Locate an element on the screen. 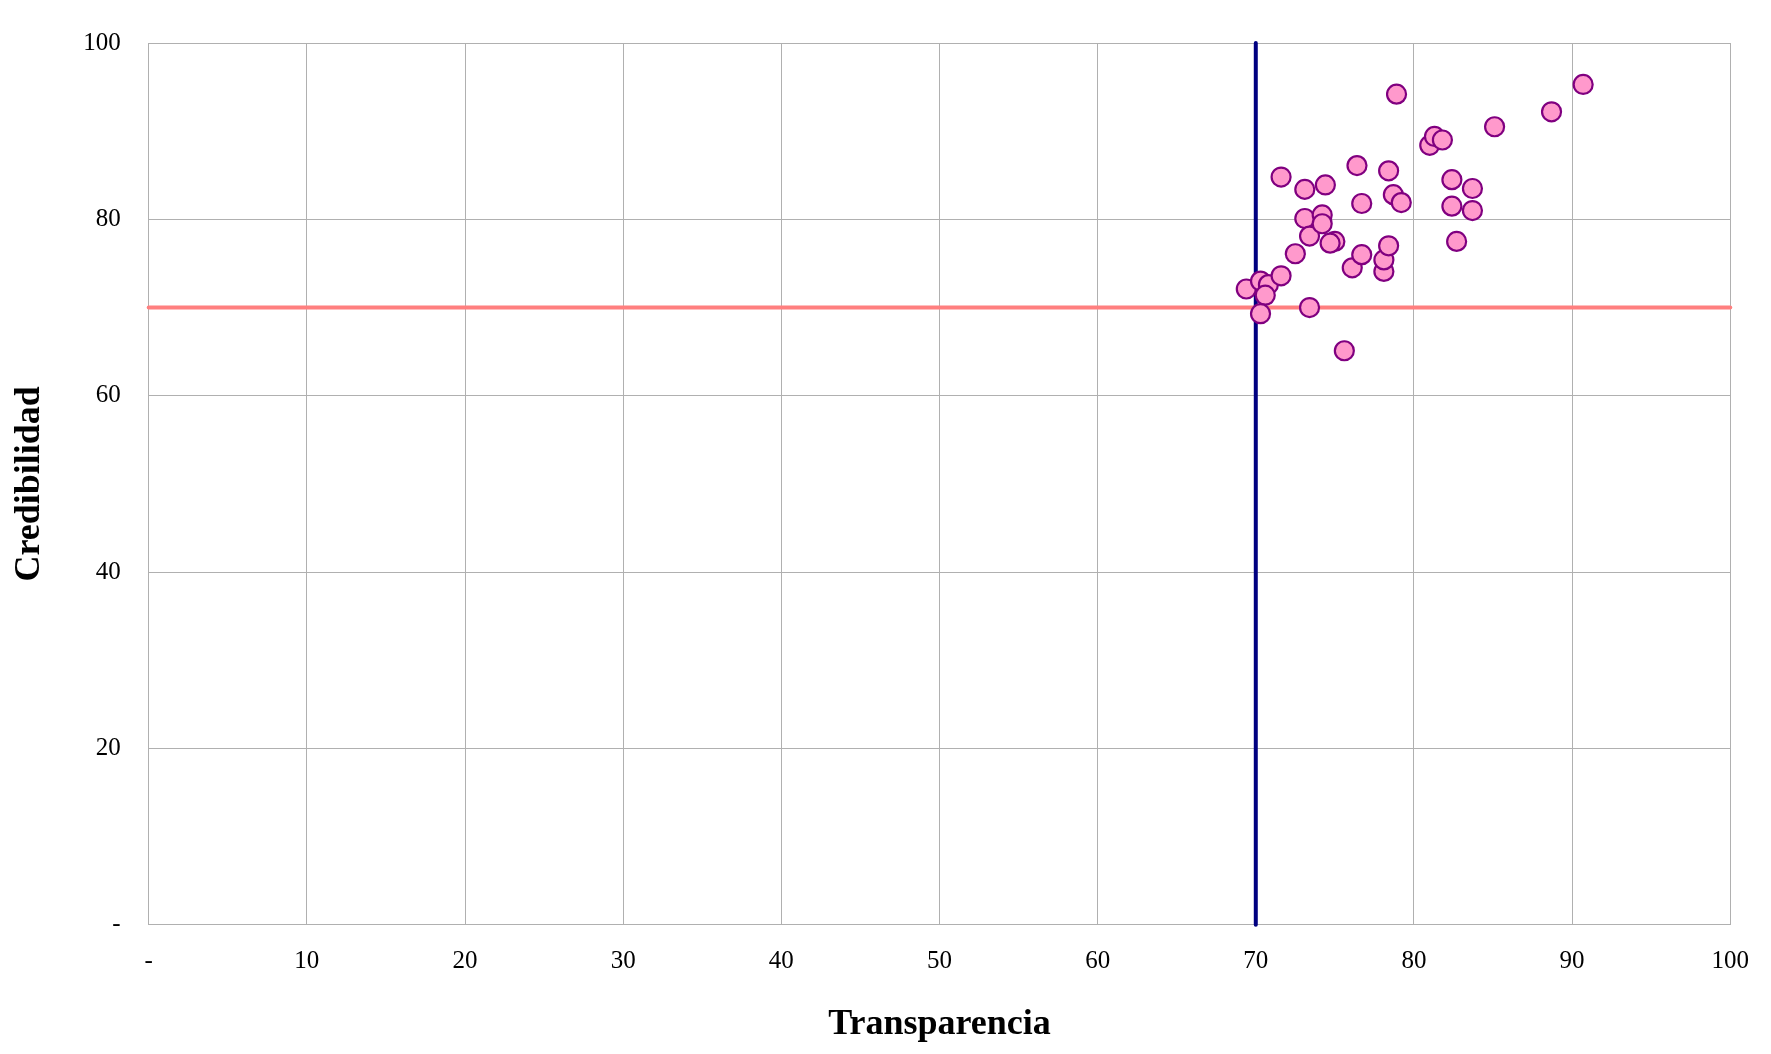 The image size is (1771, 1054). x-tick-label: 50 is located at coordinates (939, 960).